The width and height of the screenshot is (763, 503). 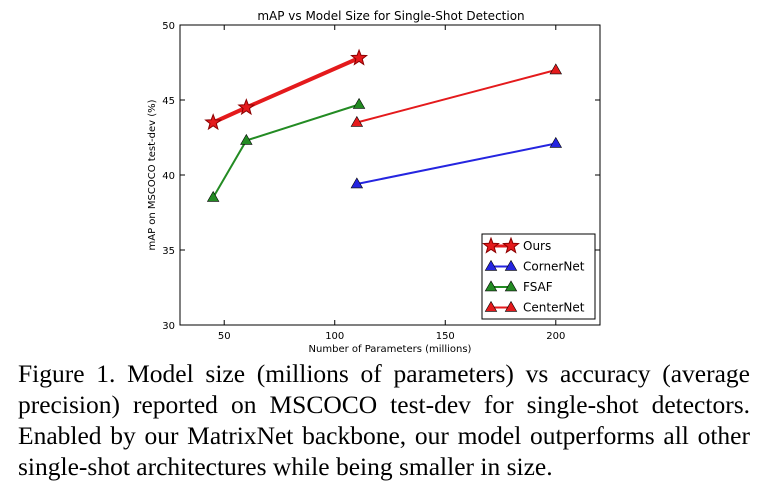 I want to click on y-axis-label: mAP on MSCOCO test-dev (%), so click(x=152, y=174).